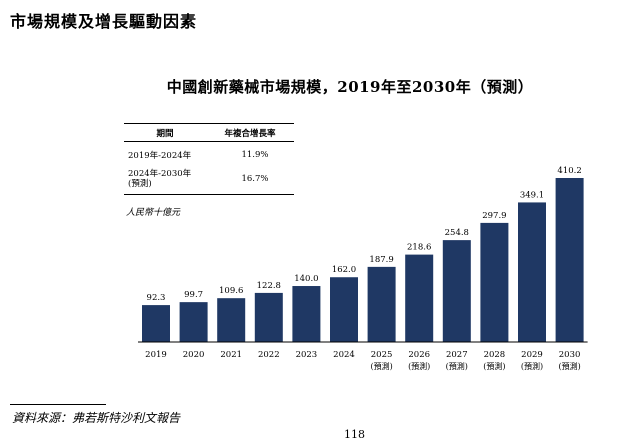  Describe the element at coordinates (250, 133) in the screenshot. I see `cagr-header-rate: 年複合增長率` at that location.